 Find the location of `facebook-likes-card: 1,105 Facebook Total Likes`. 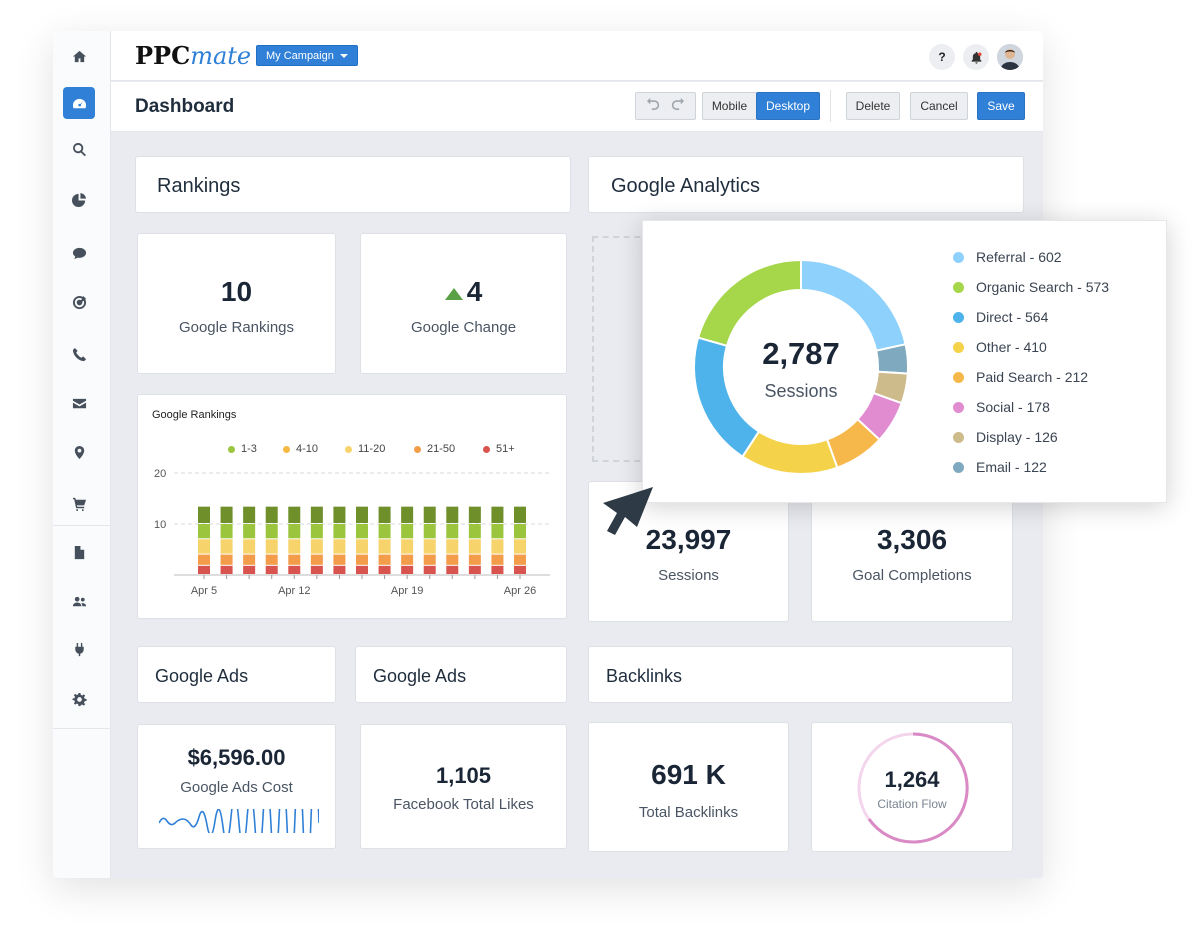

facebook-likes-card: 1,105 Facebook Total Likes is located at coordinates (463, 786).